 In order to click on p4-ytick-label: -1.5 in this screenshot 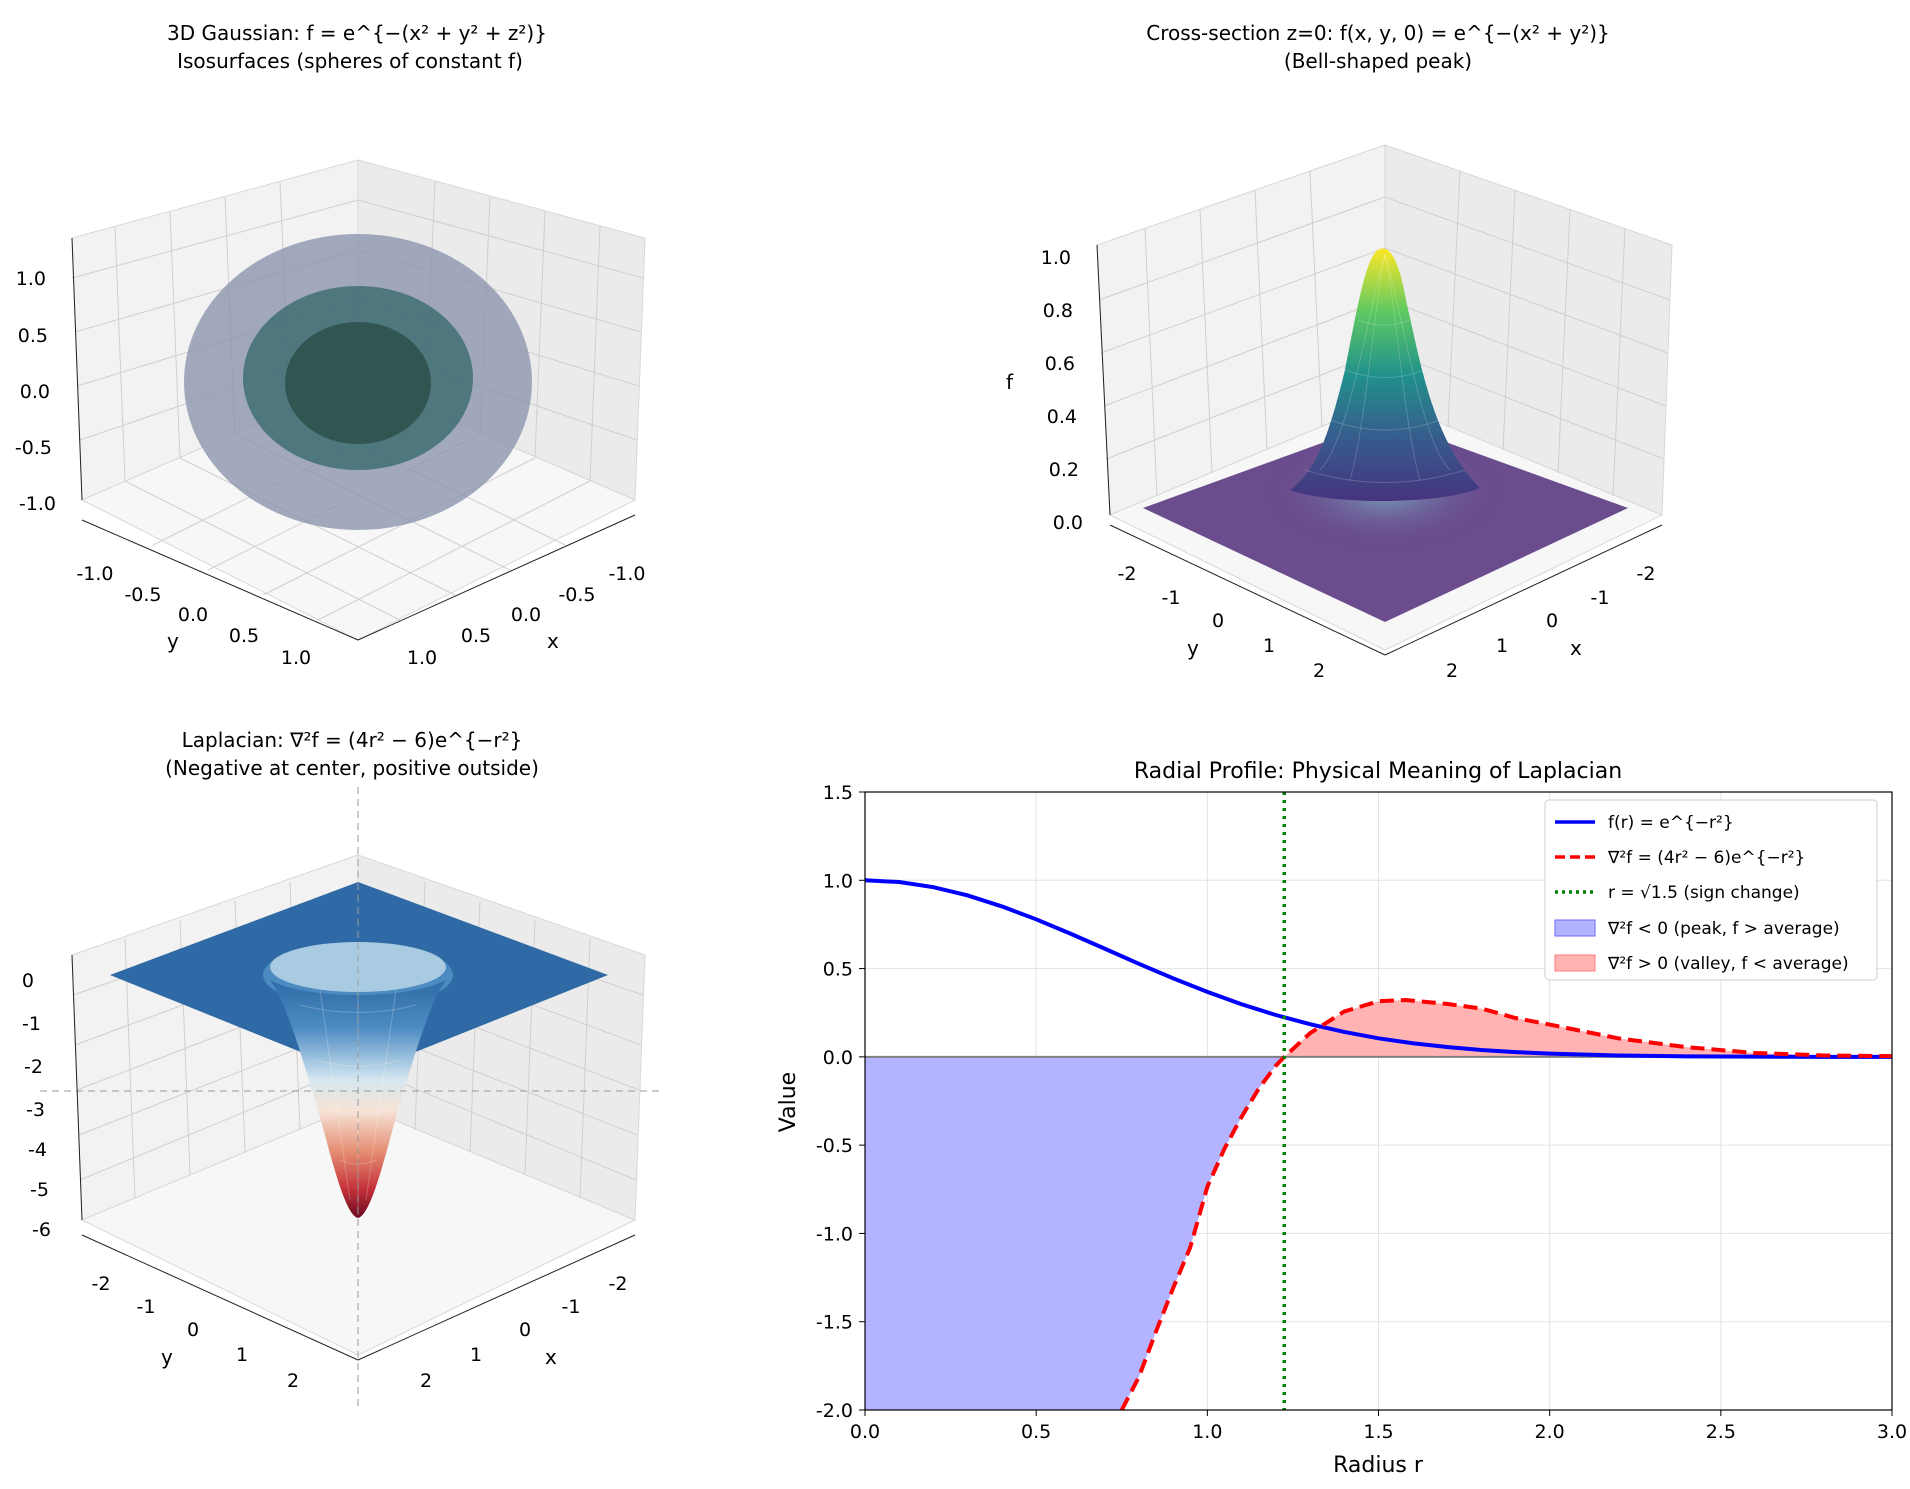, I will do `click(834, 1323)`.